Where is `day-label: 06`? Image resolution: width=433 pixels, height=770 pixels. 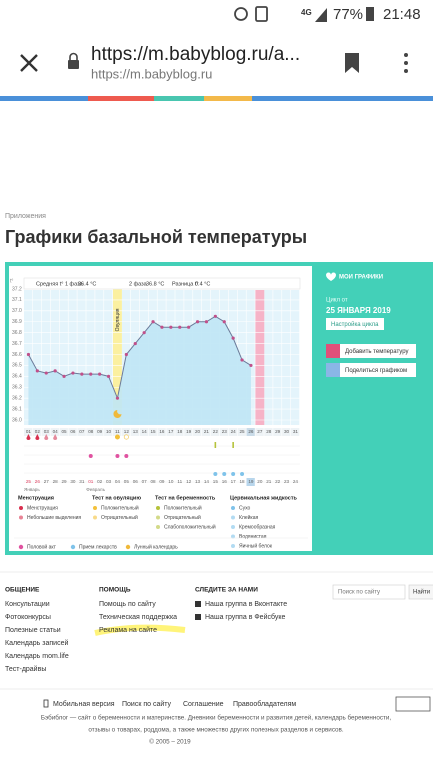
day-label: 06 is located at coordinates (73, 431).